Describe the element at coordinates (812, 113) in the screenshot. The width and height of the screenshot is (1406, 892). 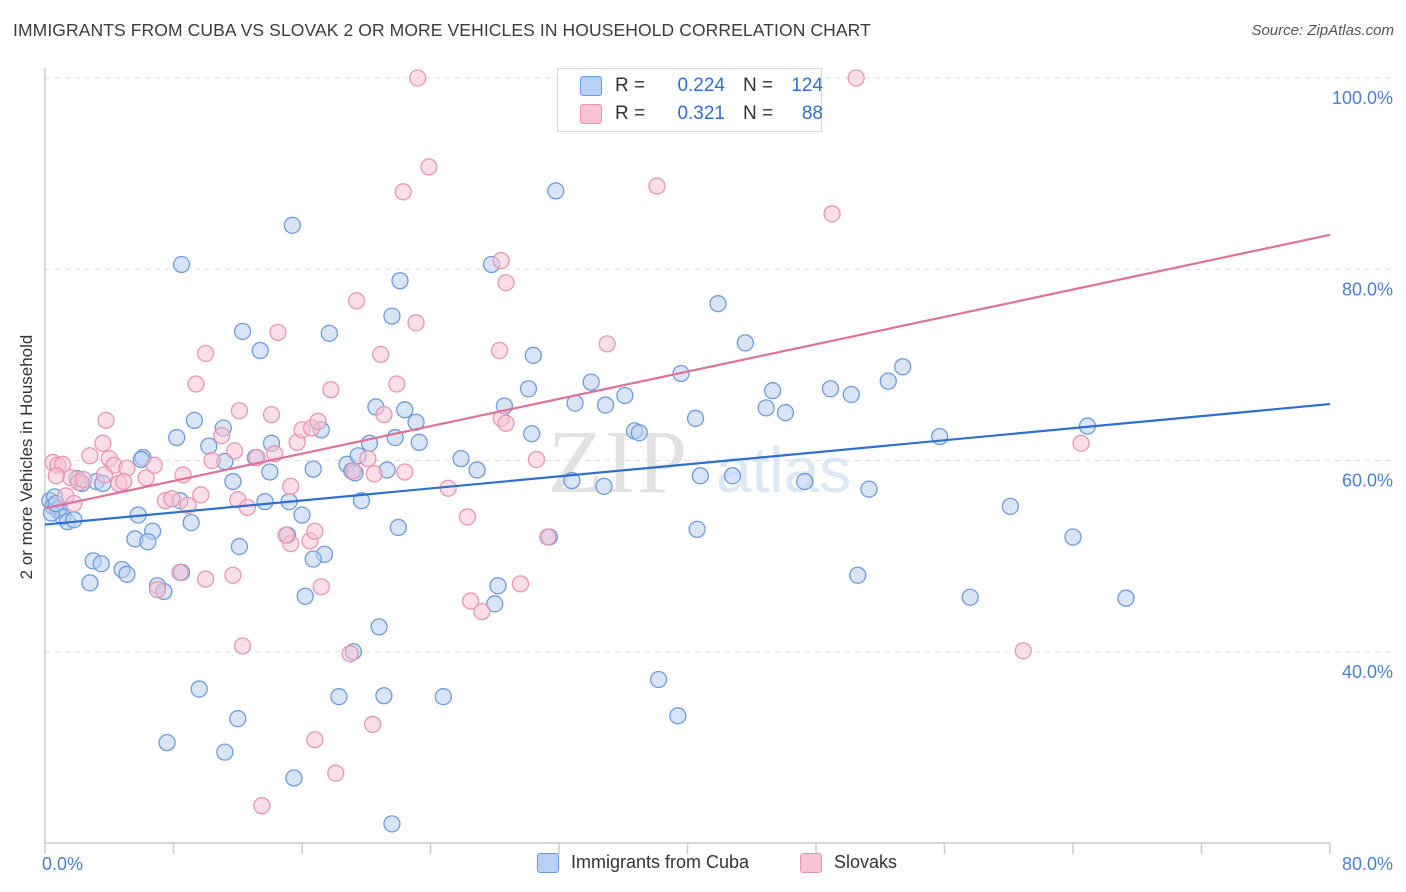
I see `legend-n-value: 88` at that location.